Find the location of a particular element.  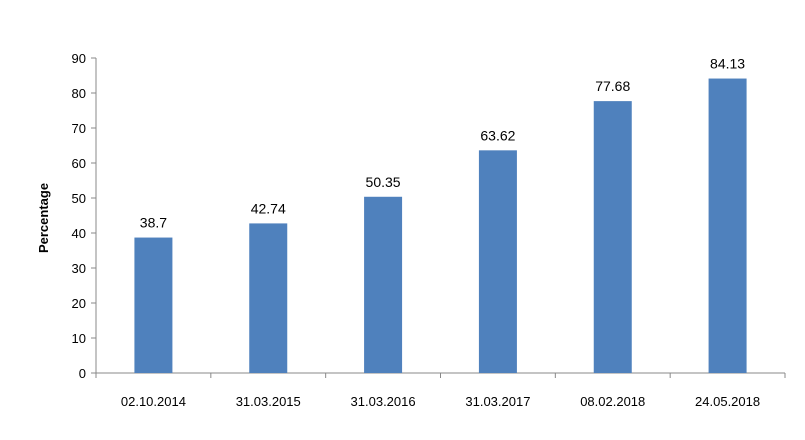

x-tick-label: 24.05.2018 is located at coordinates (727, 401).